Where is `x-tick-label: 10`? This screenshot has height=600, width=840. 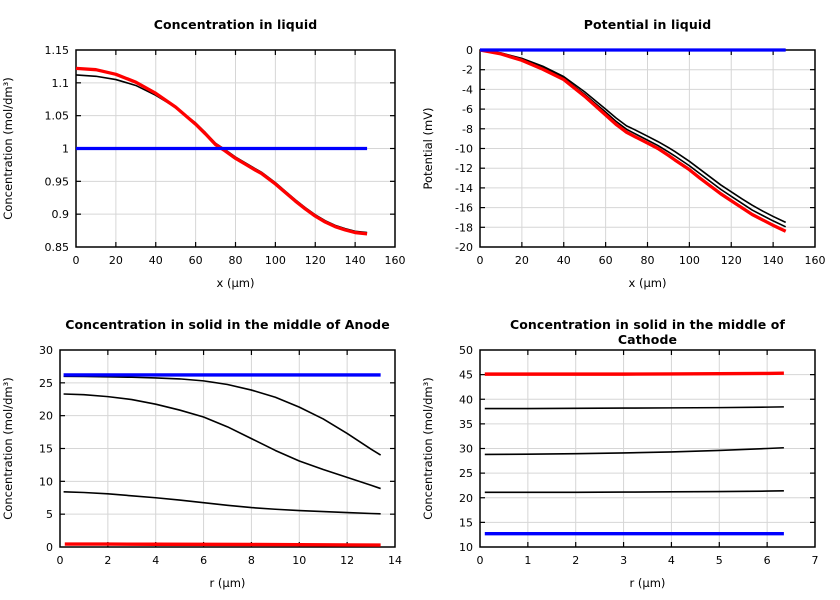 x-tick-label: 10 is located at coordinates (299, 560).